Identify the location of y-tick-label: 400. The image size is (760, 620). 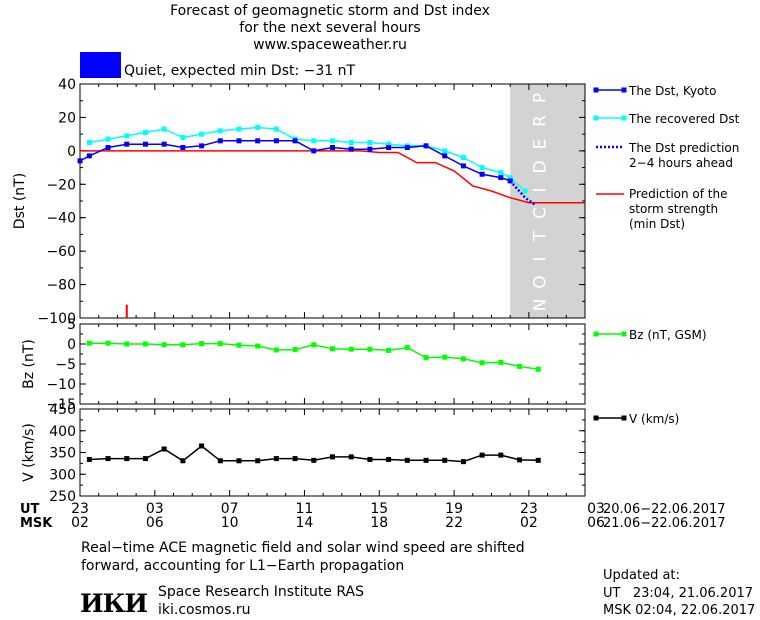
(62, 432).